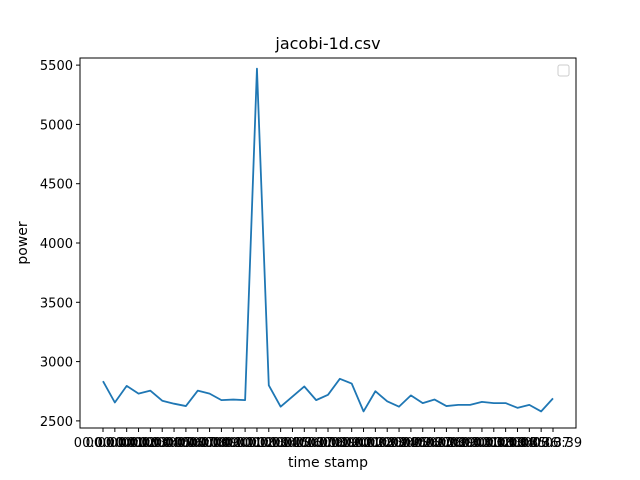 The image size is (640, 480). What do you see at coordinates (327, 43) in the screenshot?
I see `chart-title: jacobi-1d.csv` at bounding box center [327, 43].